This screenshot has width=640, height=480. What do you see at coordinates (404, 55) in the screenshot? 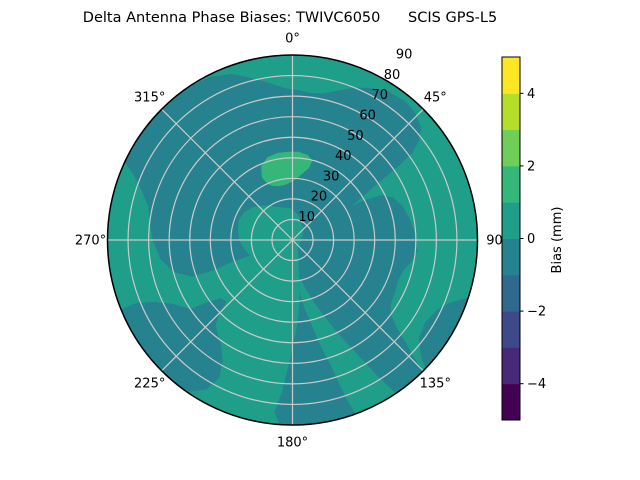
I see `radial-tick-label-90: 90` at bounding box center [404, 55].